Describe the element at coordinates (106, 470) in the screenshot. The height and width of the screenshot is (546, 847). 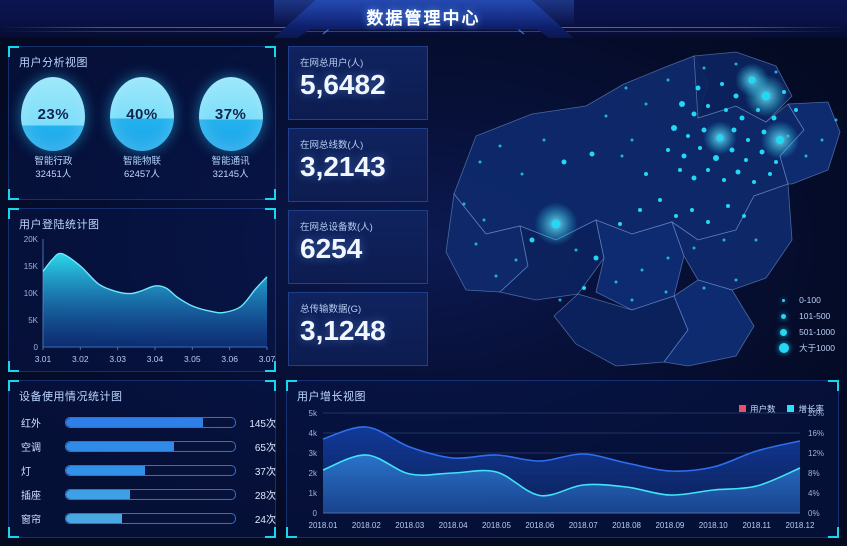
I see `device-bar-fill` at that location.